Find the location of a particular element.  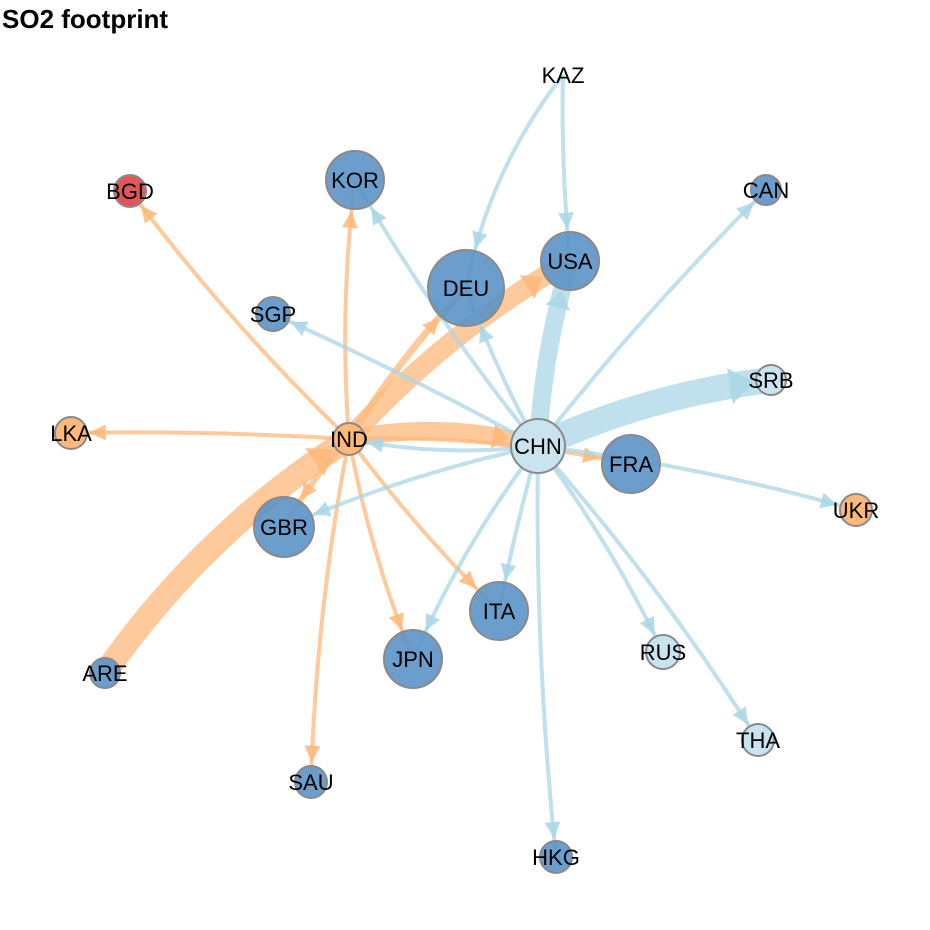

node-label-deu: DEU is located at coordinates (466, 288).